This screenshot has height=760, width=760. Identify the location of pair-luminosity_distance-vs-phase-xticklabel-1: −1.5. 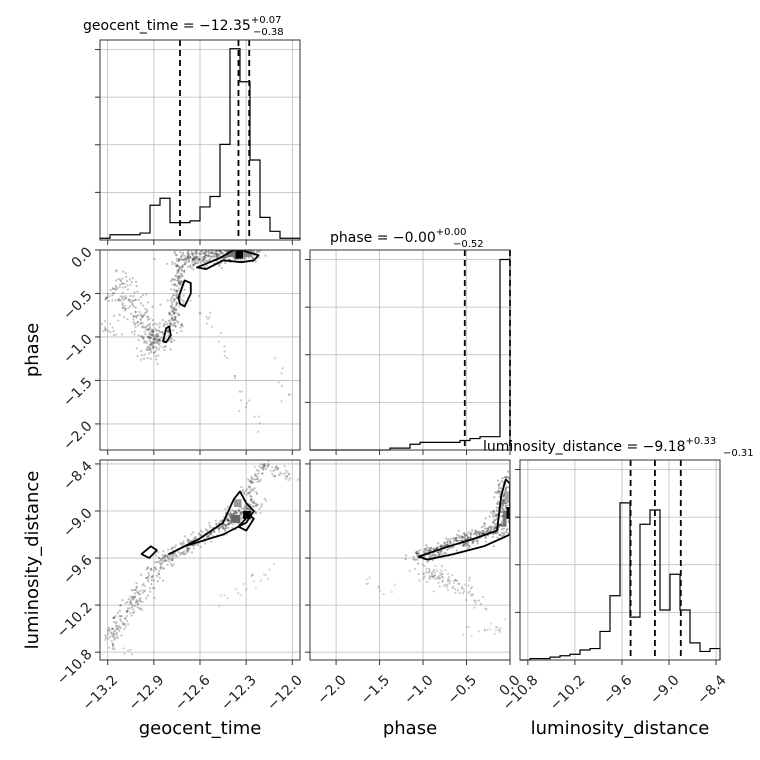
(375, 689).